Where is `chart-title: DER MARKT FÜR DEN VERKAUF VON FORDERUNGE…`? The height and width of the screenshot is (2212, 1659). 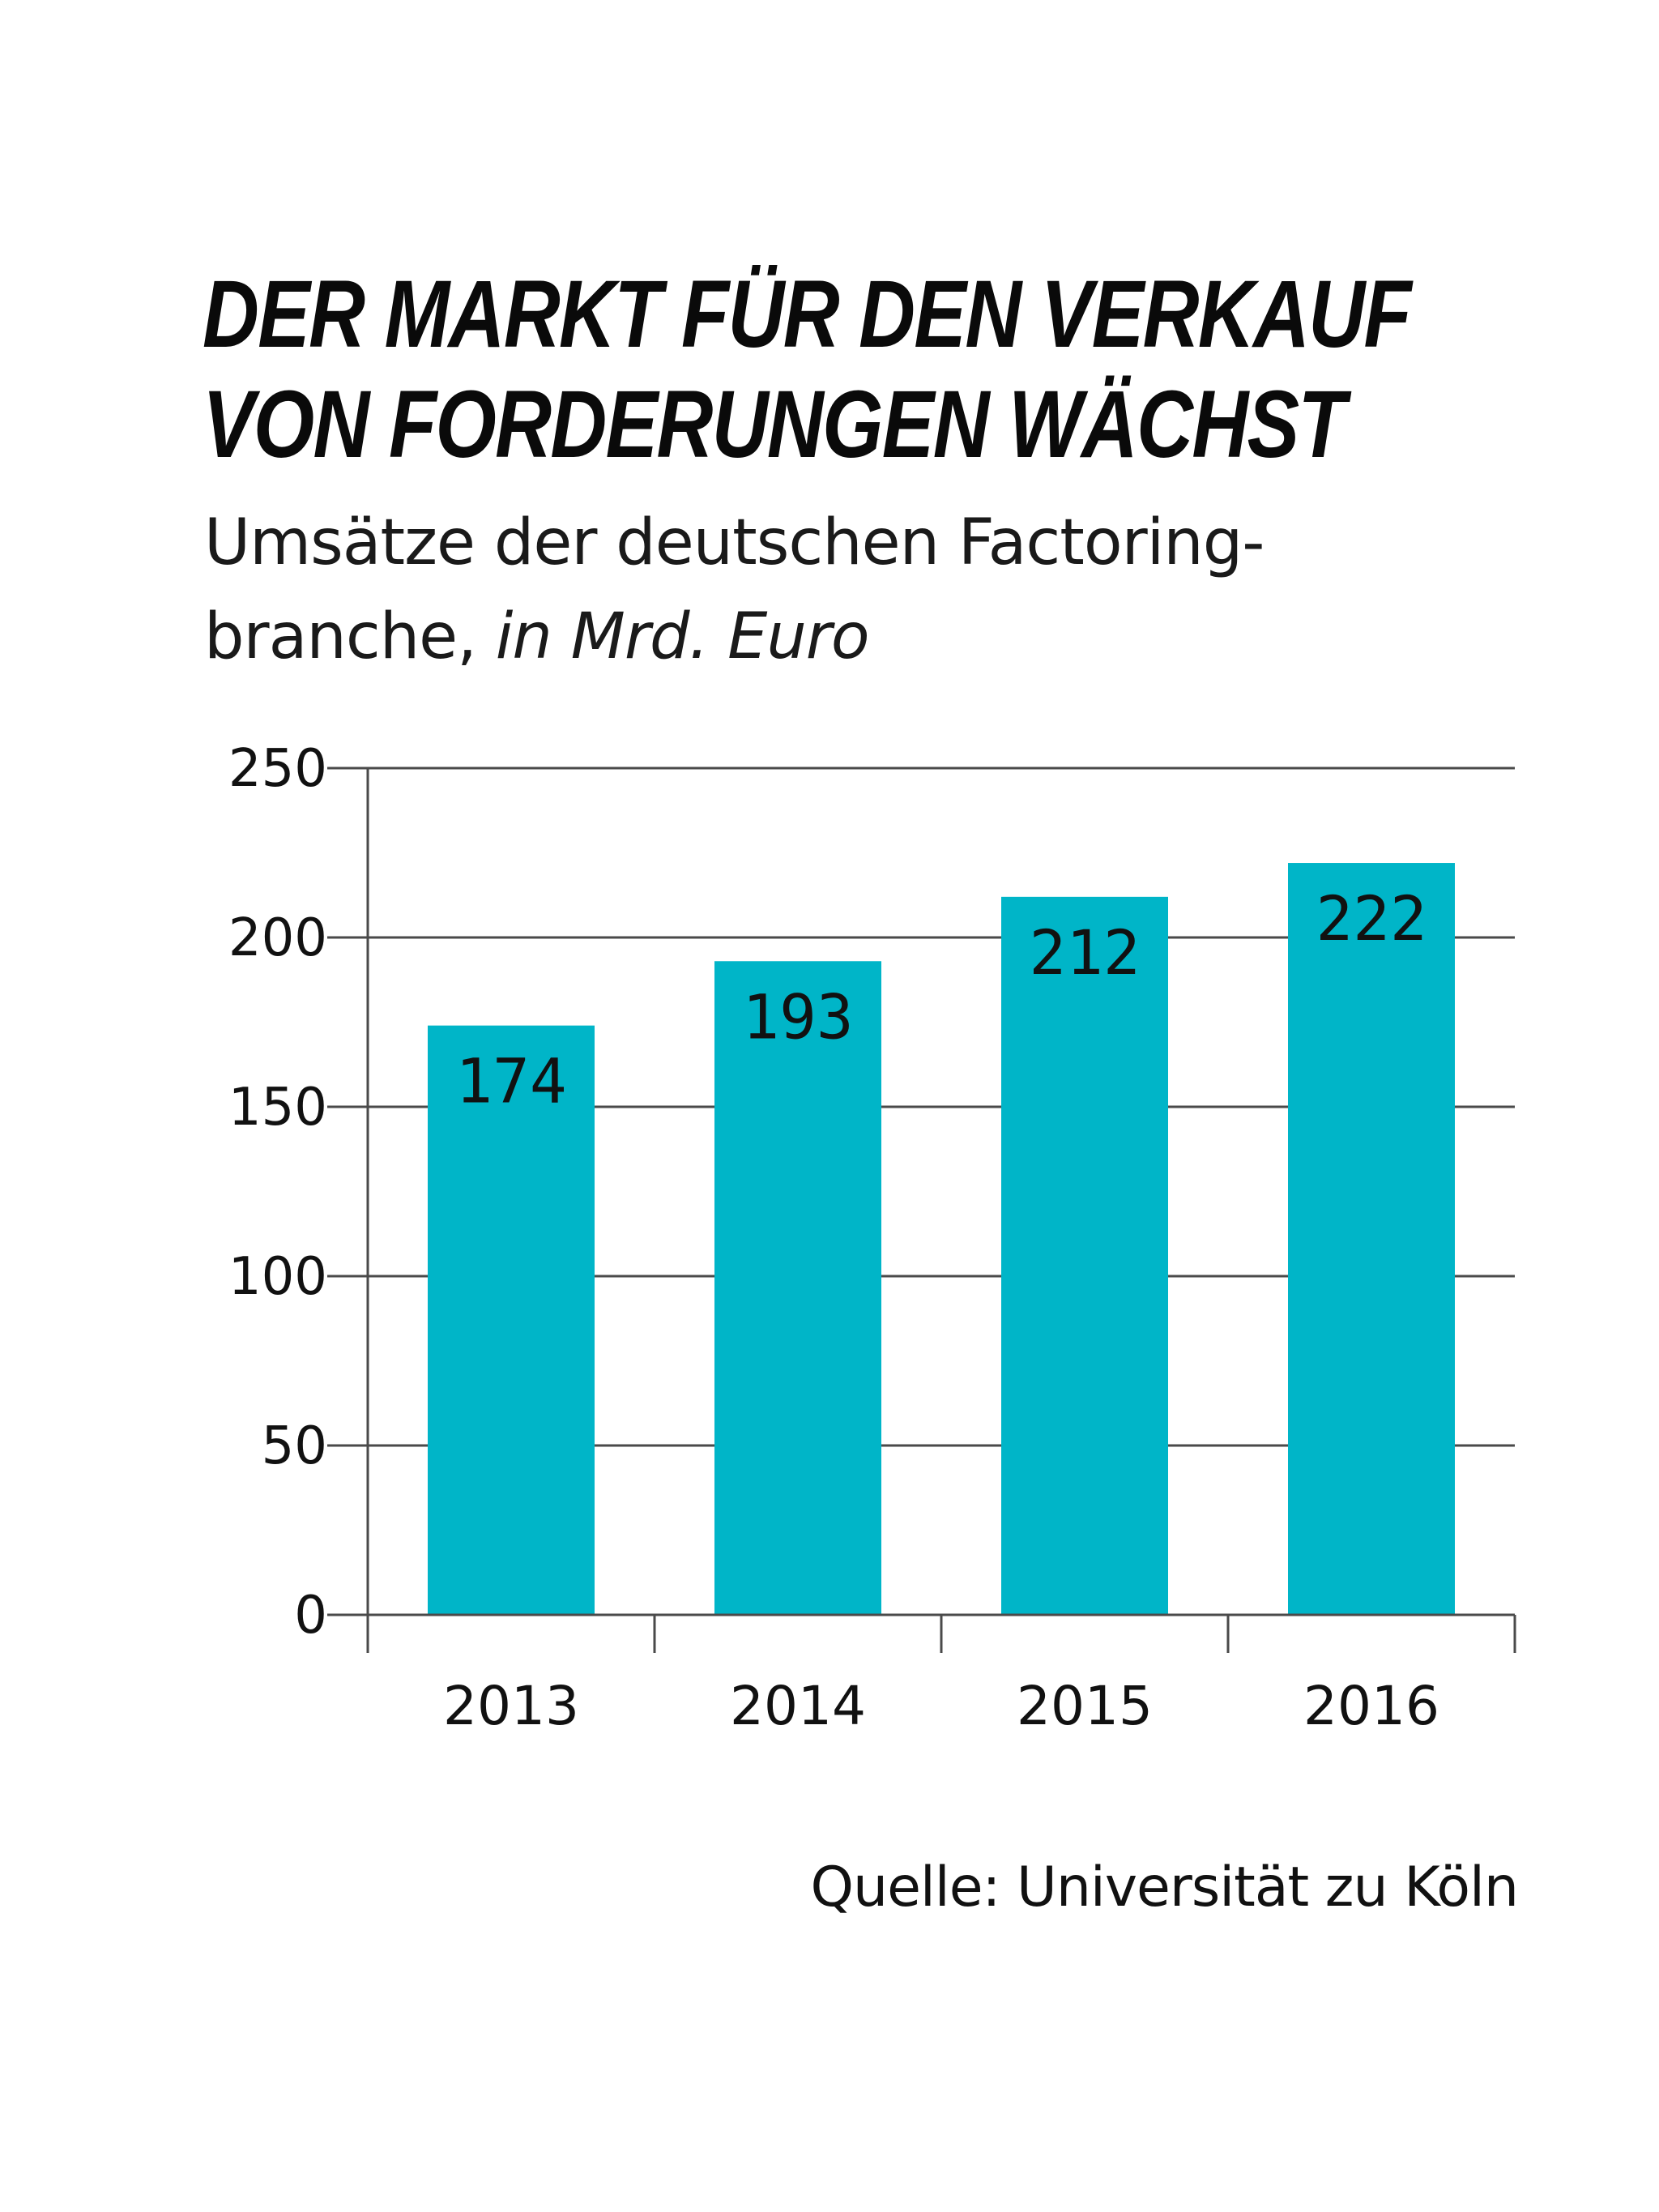 chart-title: DER MARKT FÜR DEN VERKAUF VON FORDERUNGE… is located at coordinates (807, 369).